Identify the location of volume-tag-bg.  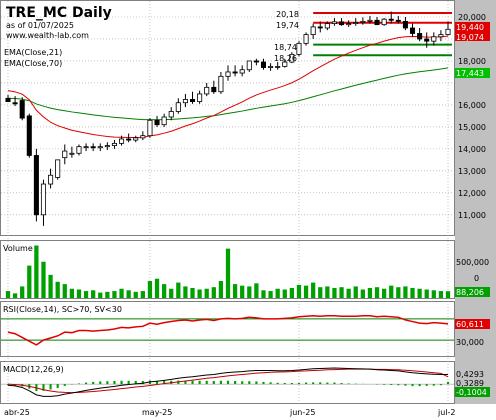
(472, 292).